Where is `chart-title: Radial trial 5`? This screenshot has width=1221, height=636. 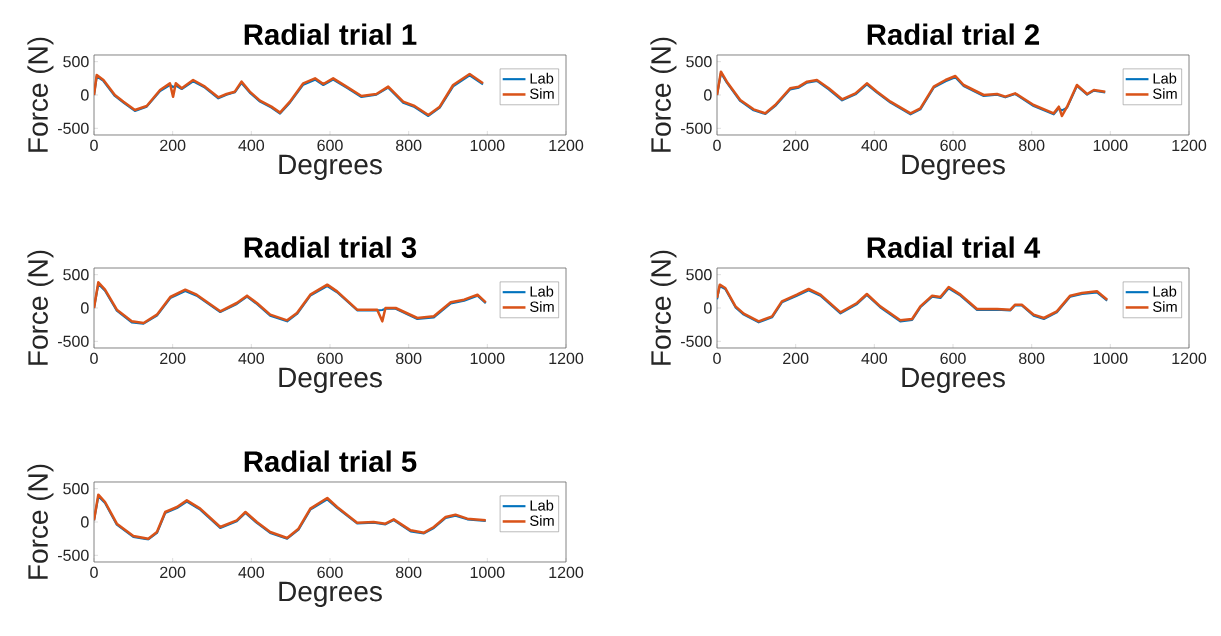
chart-title: Radial trial 5 is located at coordinates (330, 461).